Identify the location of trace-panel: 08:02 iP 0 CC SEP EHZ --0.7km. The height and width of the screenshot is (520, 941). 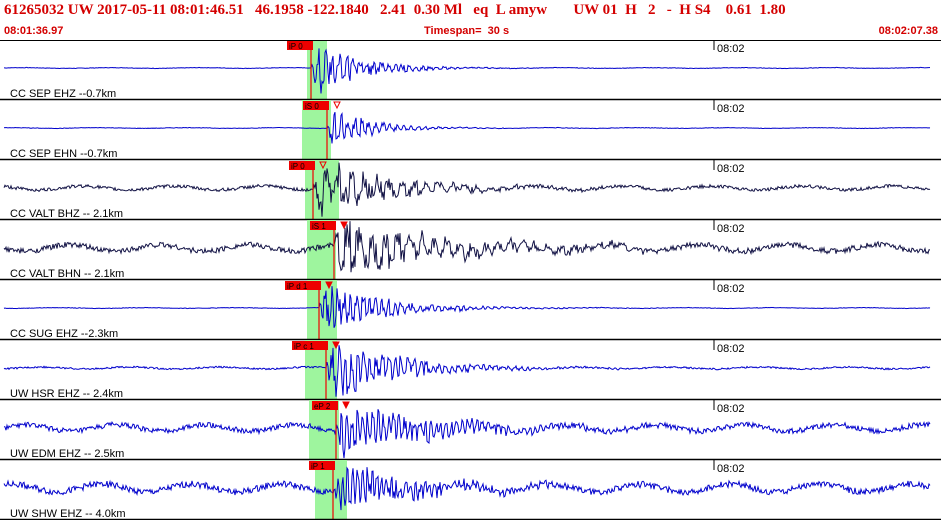
(470, 70).